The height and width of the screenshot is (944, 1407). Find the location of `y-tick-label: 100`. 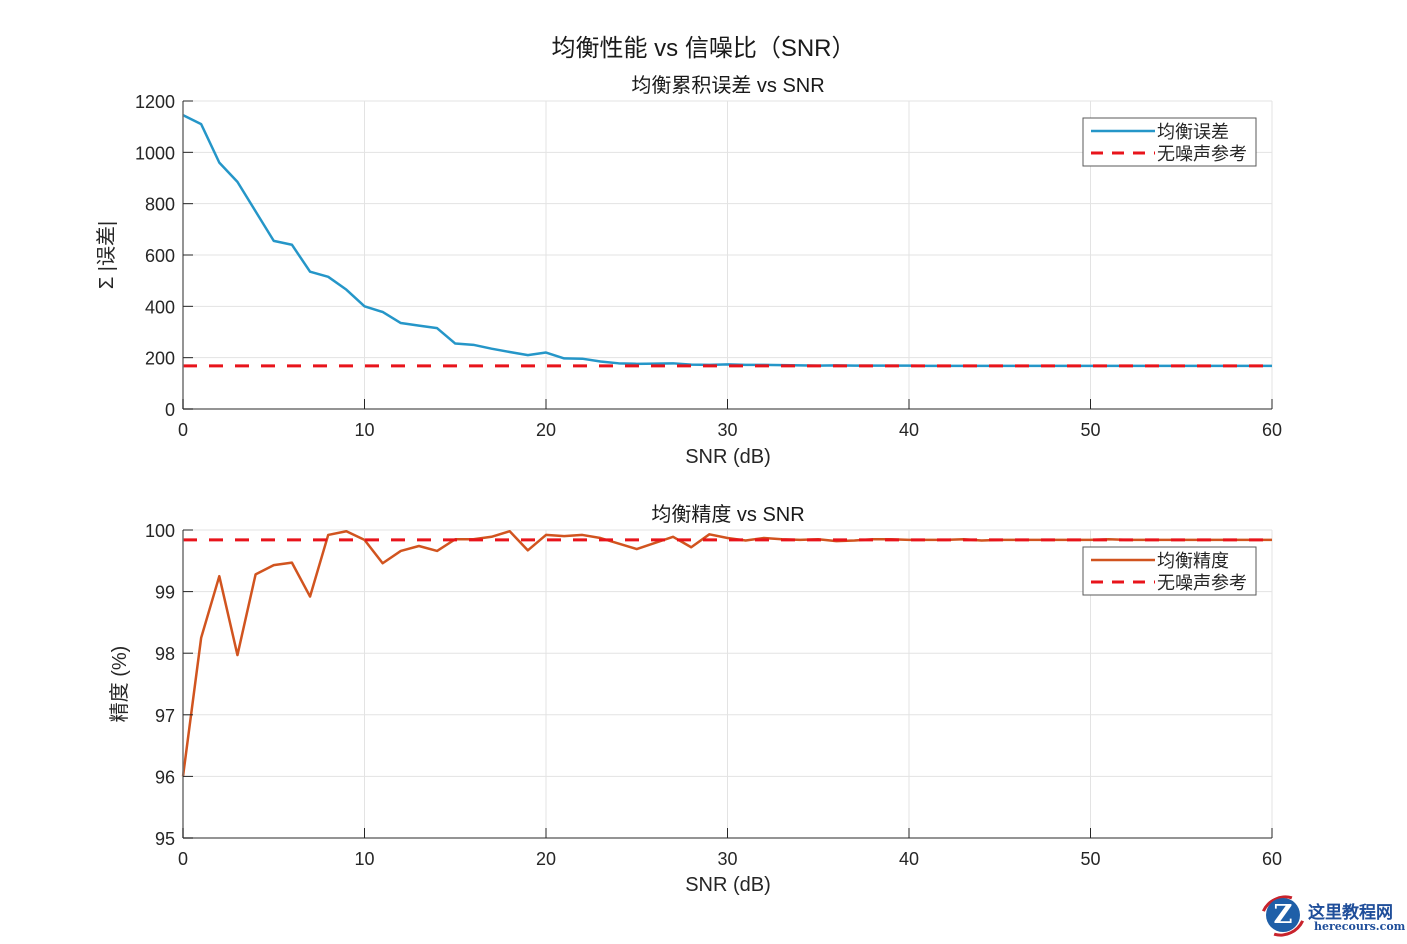

y-tick-label: 100 is located at coordinates (160, 531).